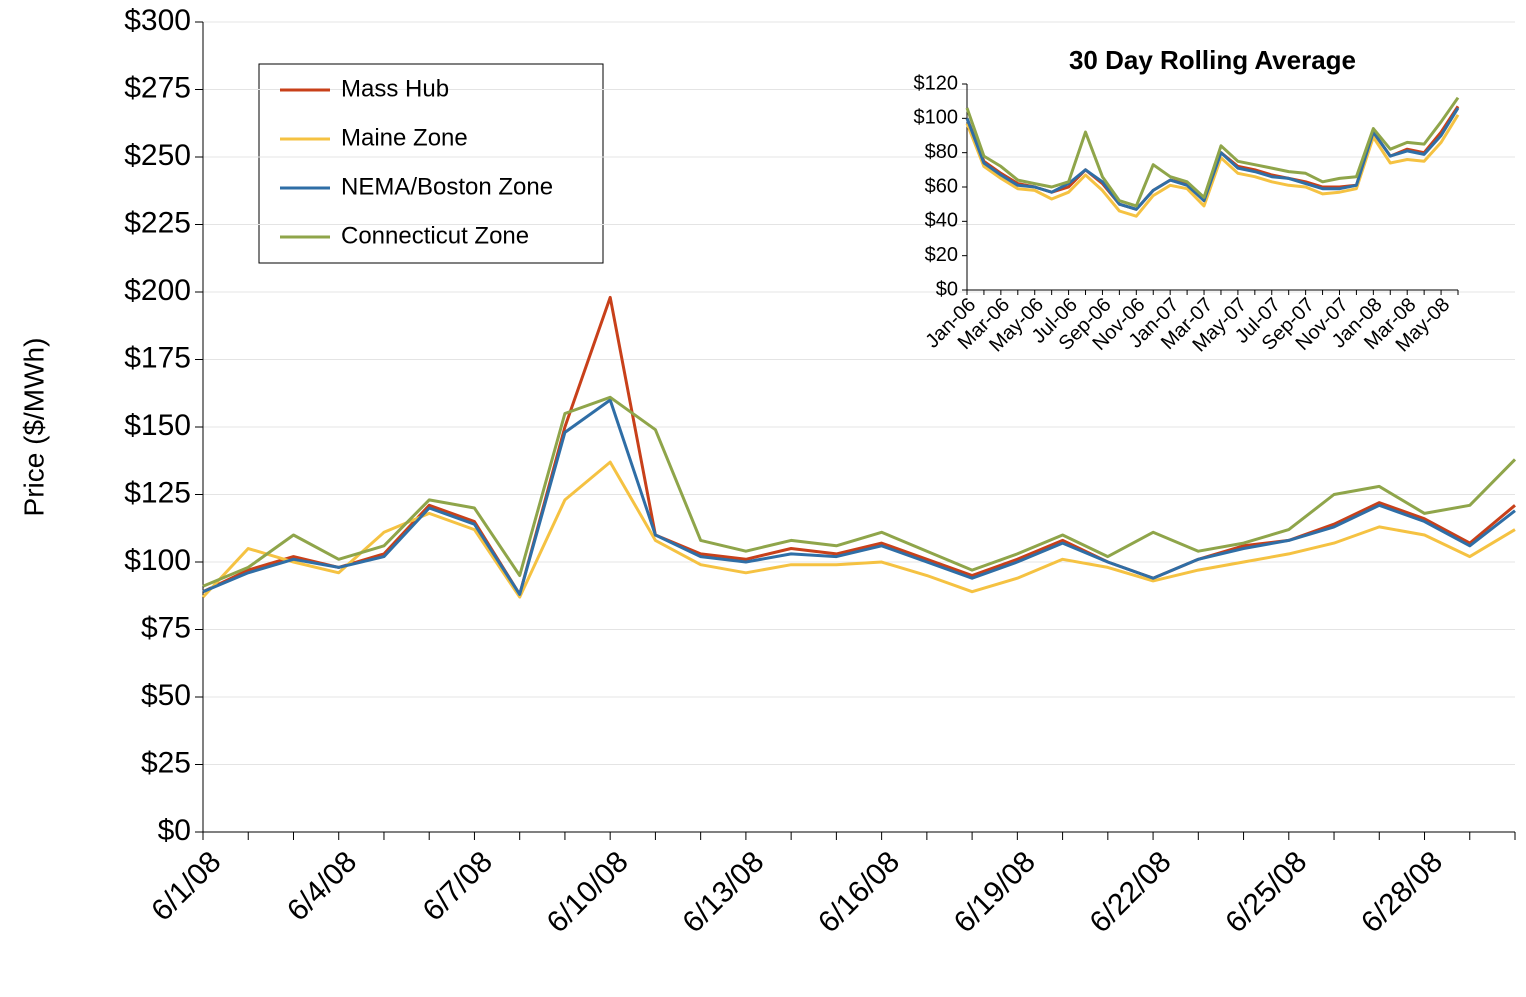  What do you see at coordinates (166, 695) in the screenshot?
I see `y-tick-label: $50` at bounding box center [166, 695].